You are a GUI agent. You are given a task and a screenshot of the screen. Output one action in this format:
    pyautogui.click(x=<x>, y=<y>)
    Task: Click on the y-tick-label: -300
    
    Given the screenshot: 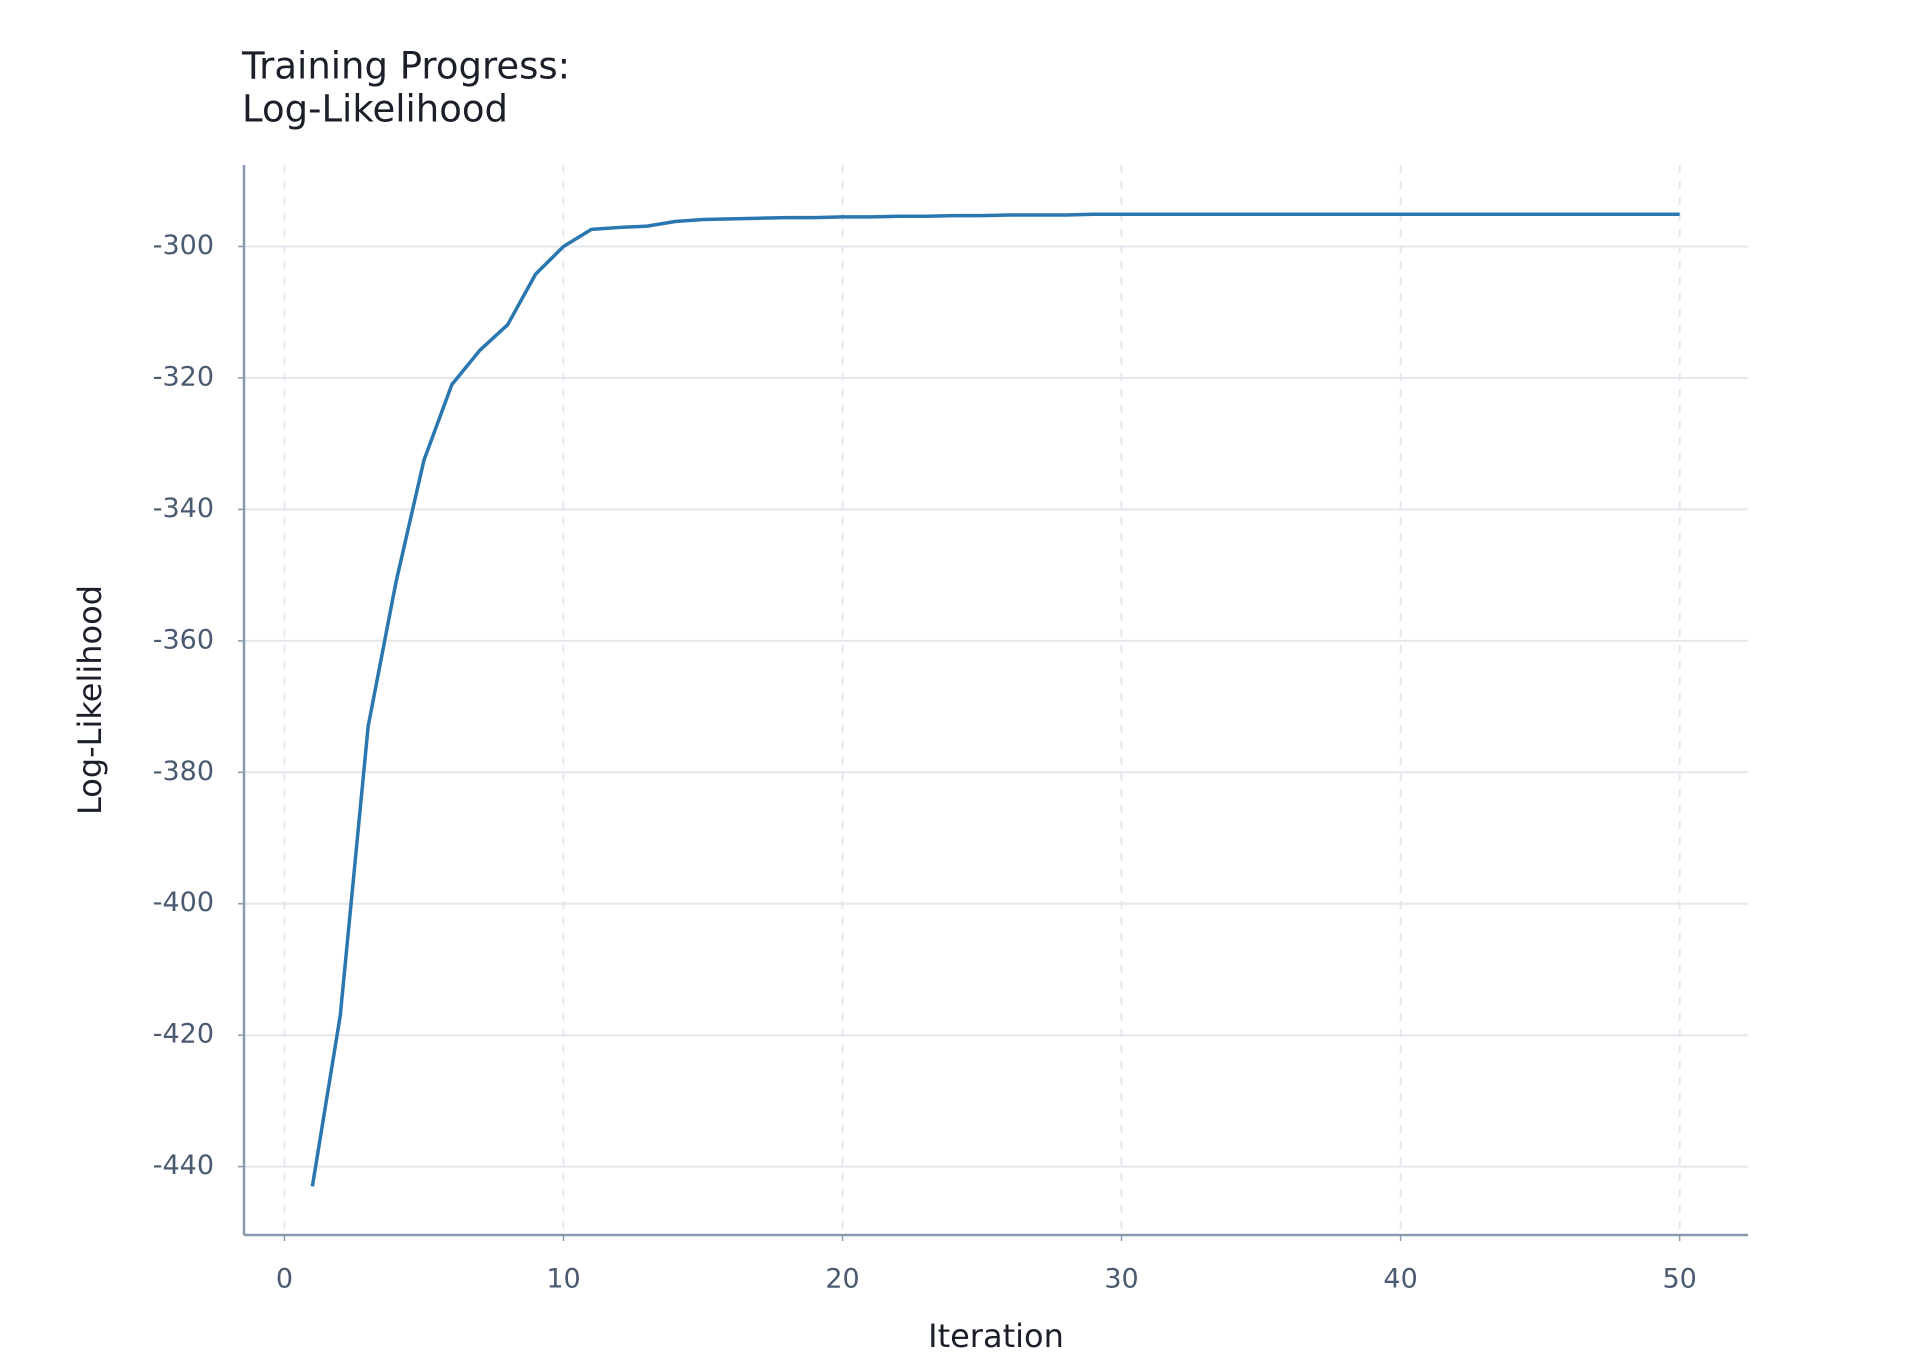 What is the action you would take?
    pyautogui.click(x=183, y=245)
    